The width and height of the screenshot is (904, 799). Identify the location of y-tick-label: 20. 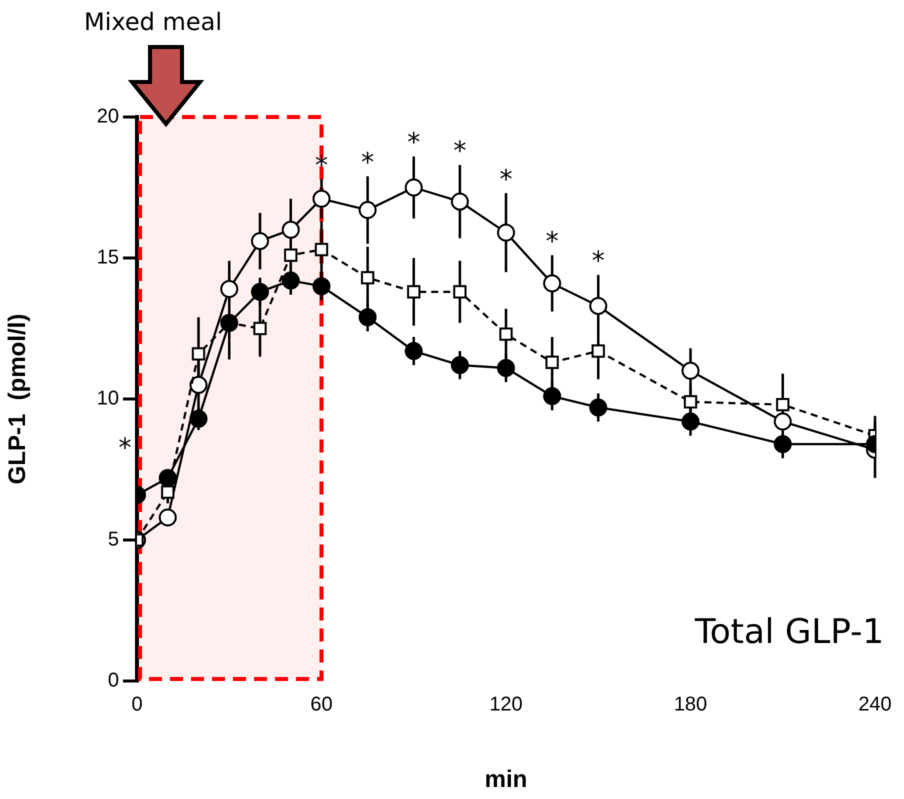
(107, 117).